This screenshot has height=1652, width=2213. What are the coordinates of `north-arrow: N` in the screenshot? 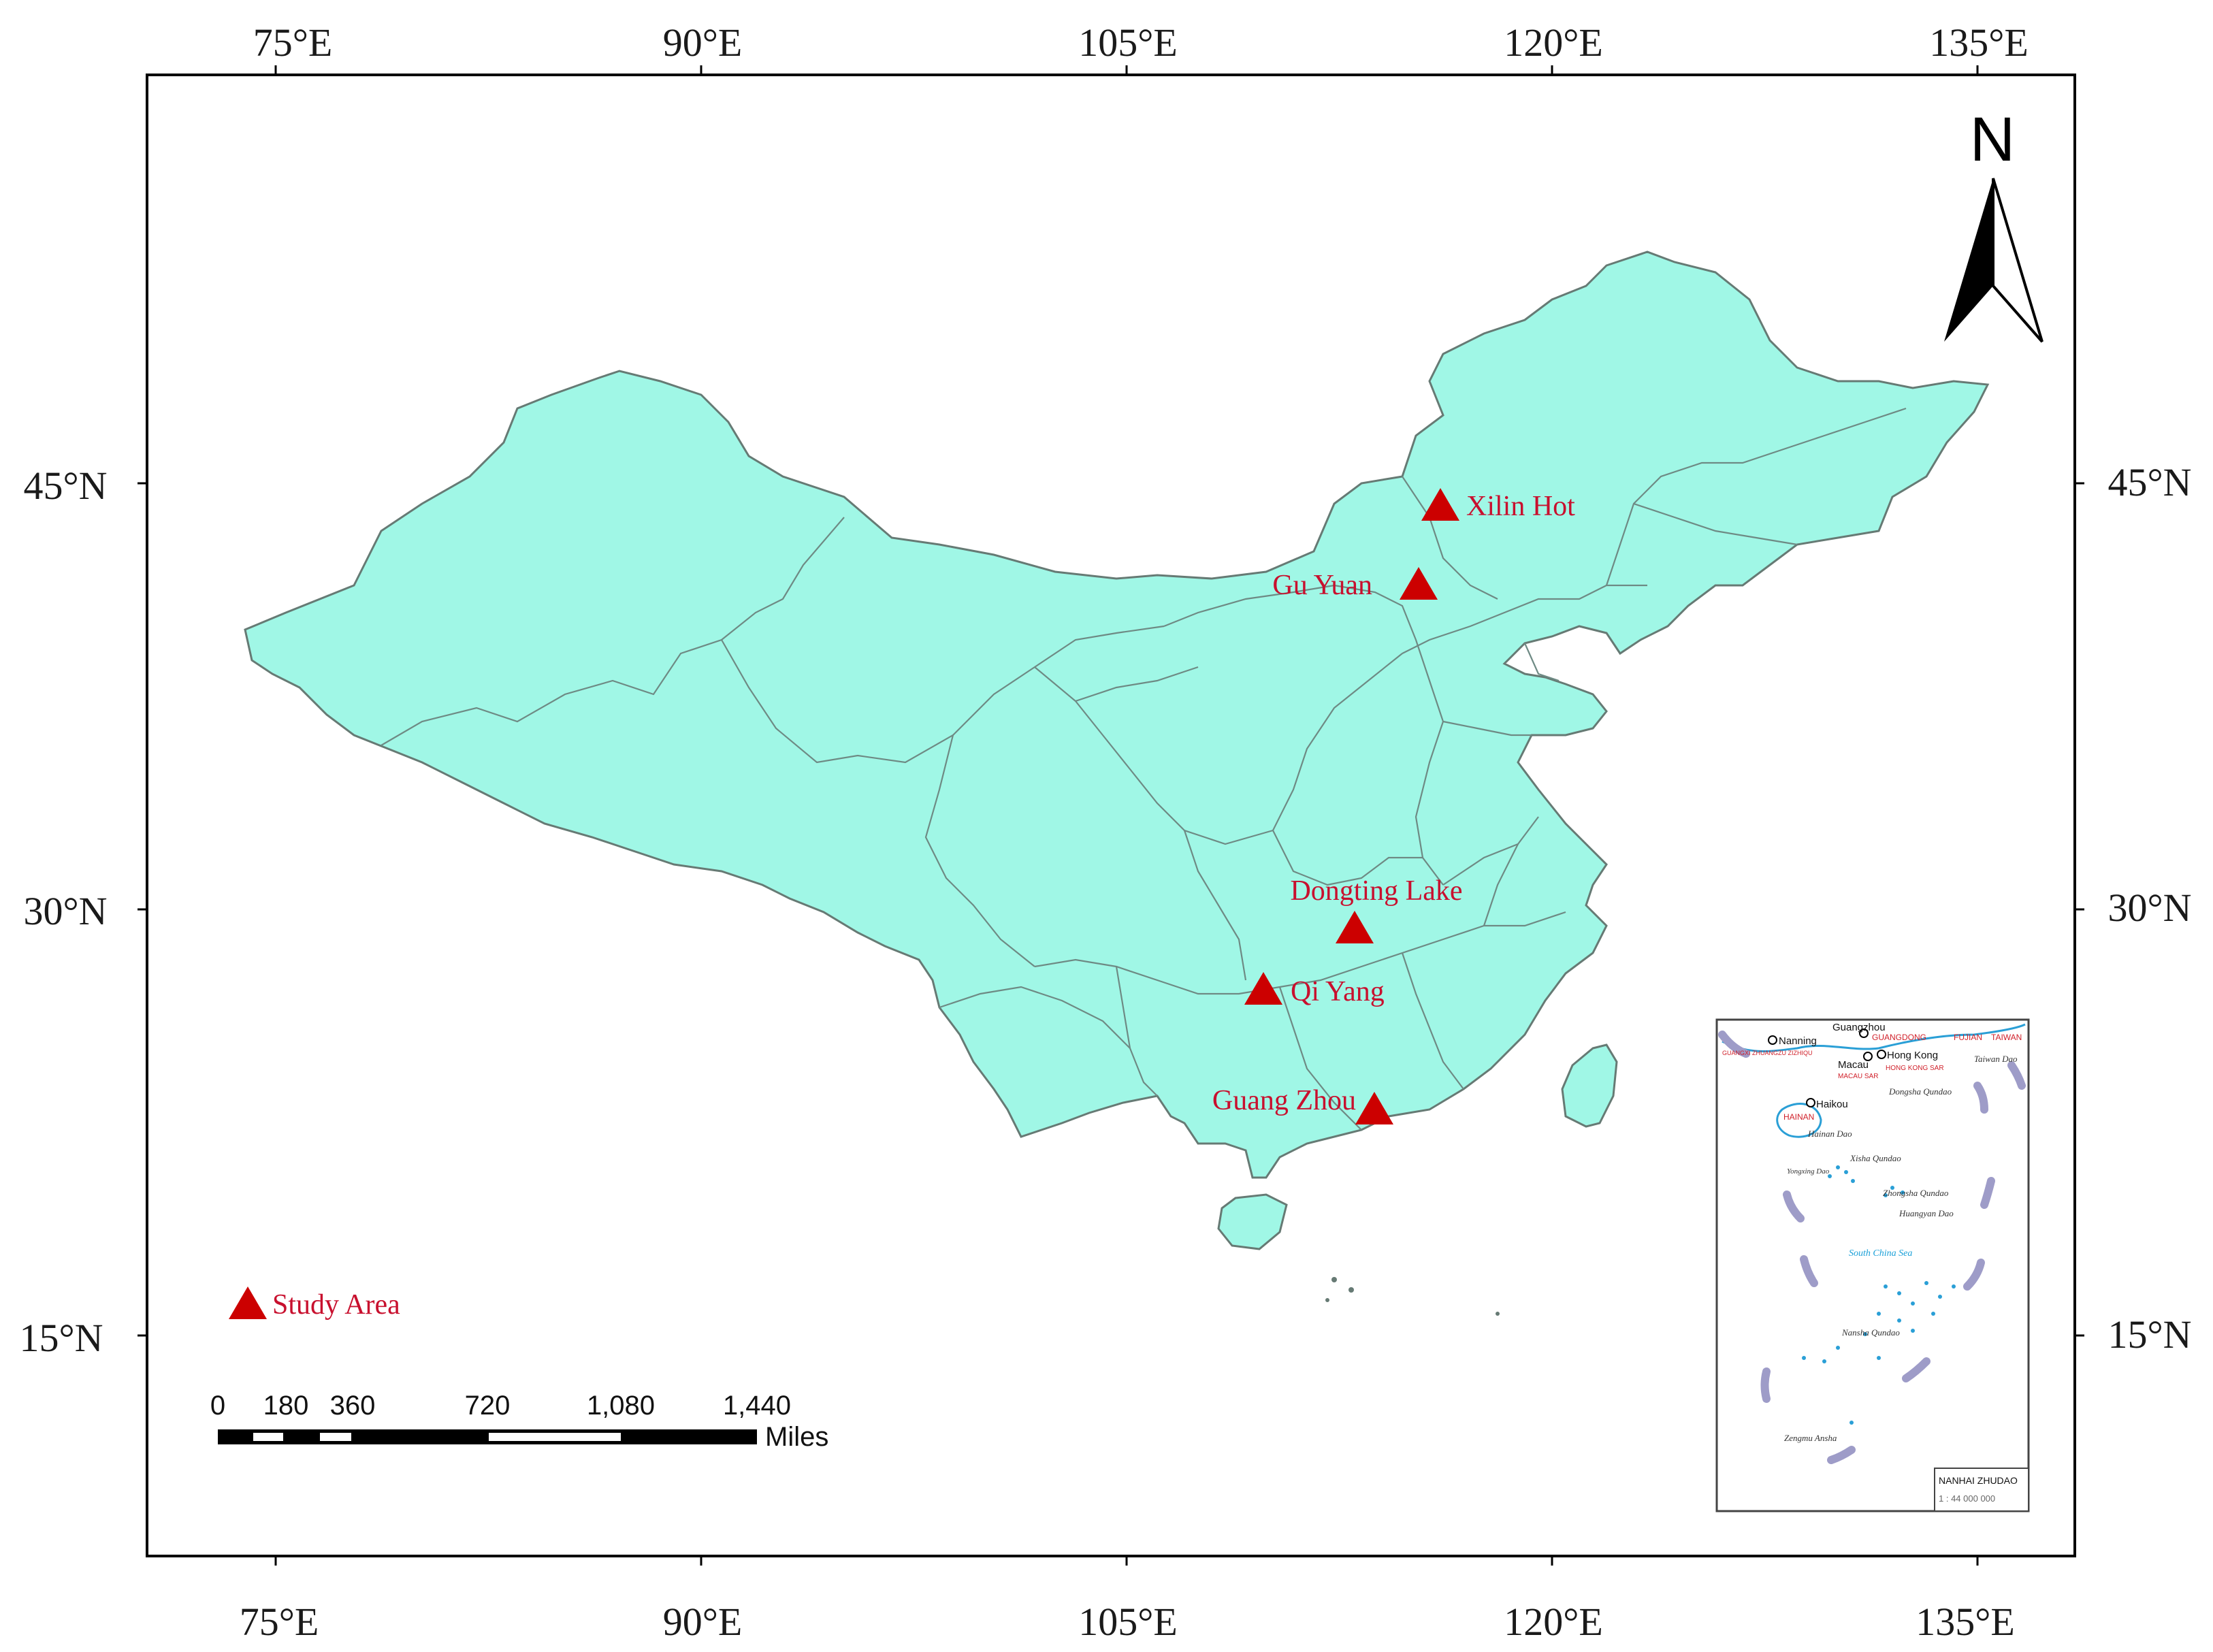 It's located at (1994, 224).